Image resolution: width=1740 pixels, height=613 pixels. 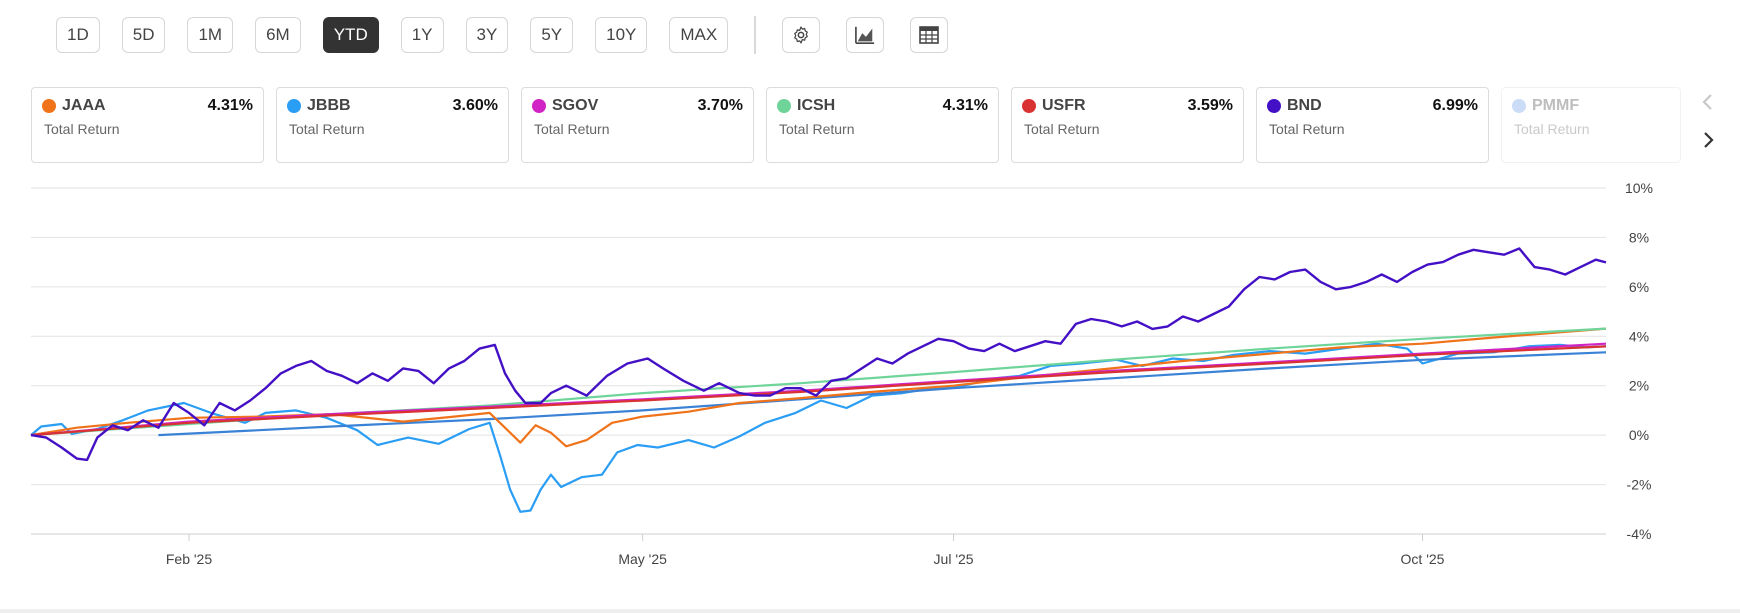 What do you see at coordinates (329, 105) in the screenshot?
I see `ticker-symbol: JBBB` at bounding box center [329, 105].